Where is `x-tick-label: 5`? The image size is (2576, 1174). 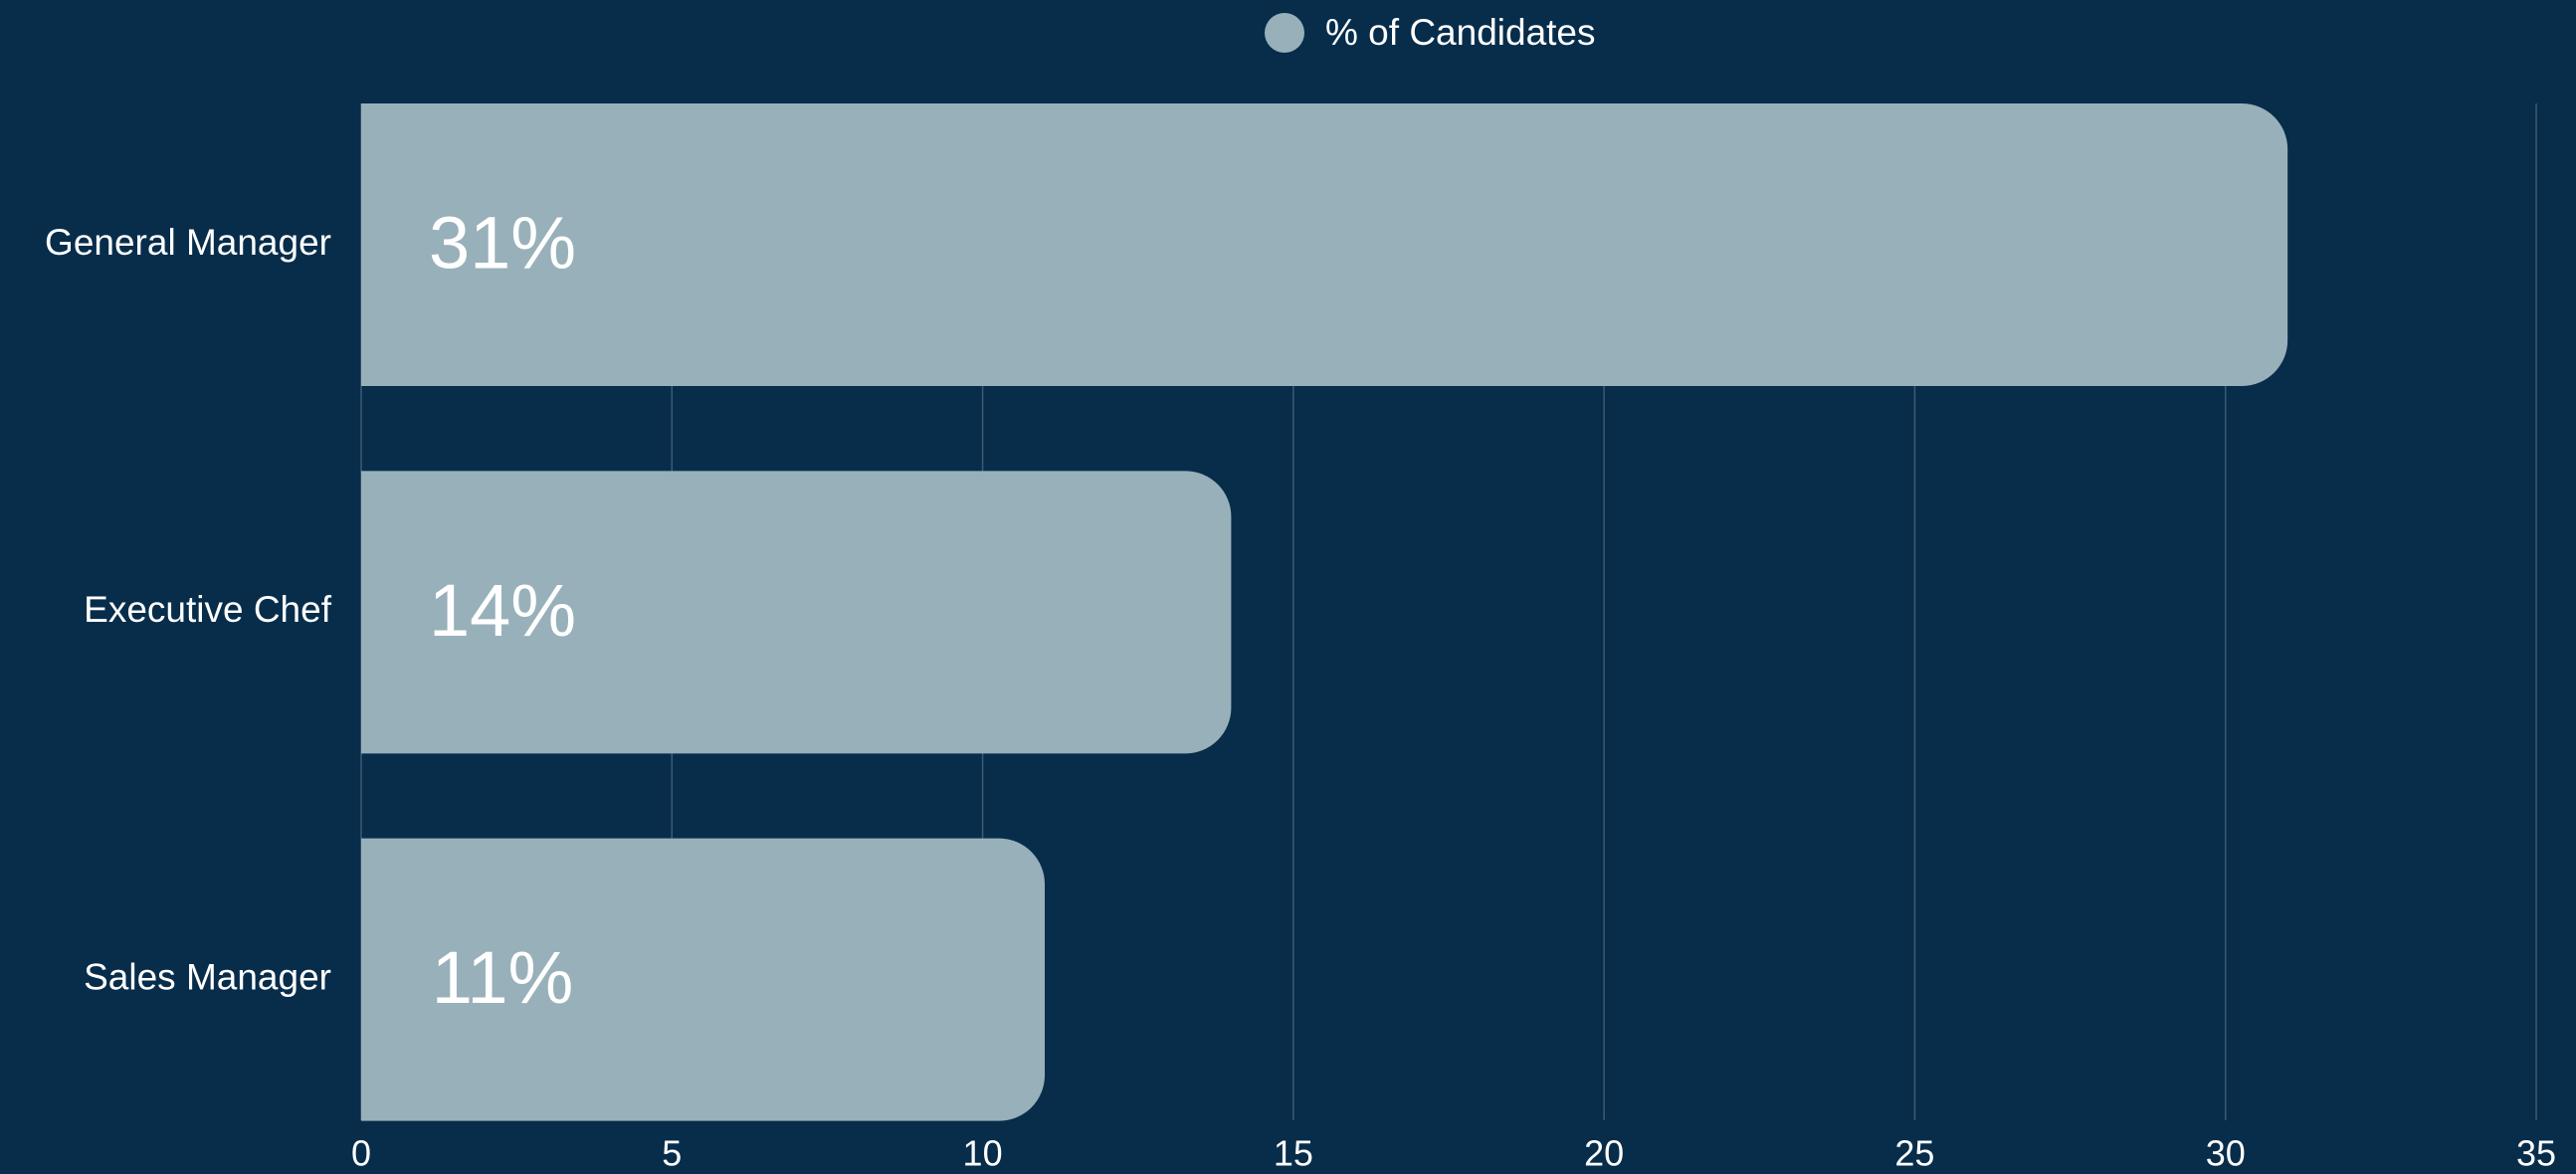
x-tick-label: 5 is located at coordinates (672, 1153).